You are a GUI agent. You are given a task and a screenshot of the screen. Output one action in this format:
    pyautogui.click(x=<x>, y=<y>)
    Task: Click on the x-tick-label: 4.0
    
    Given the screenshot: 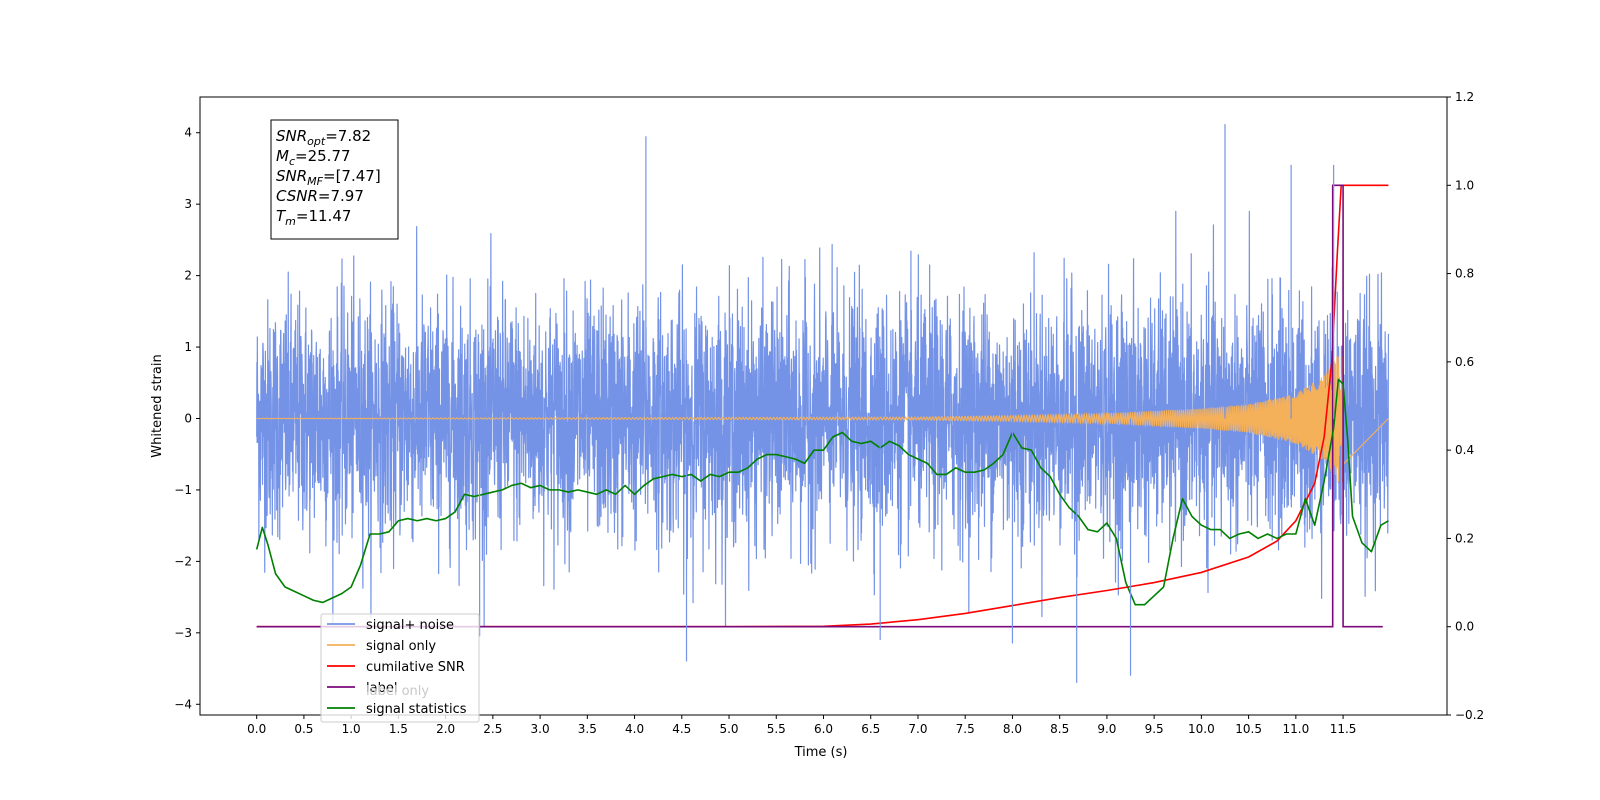 What is the action you would take?
    pyautogui.click(x=634, y=729)
    